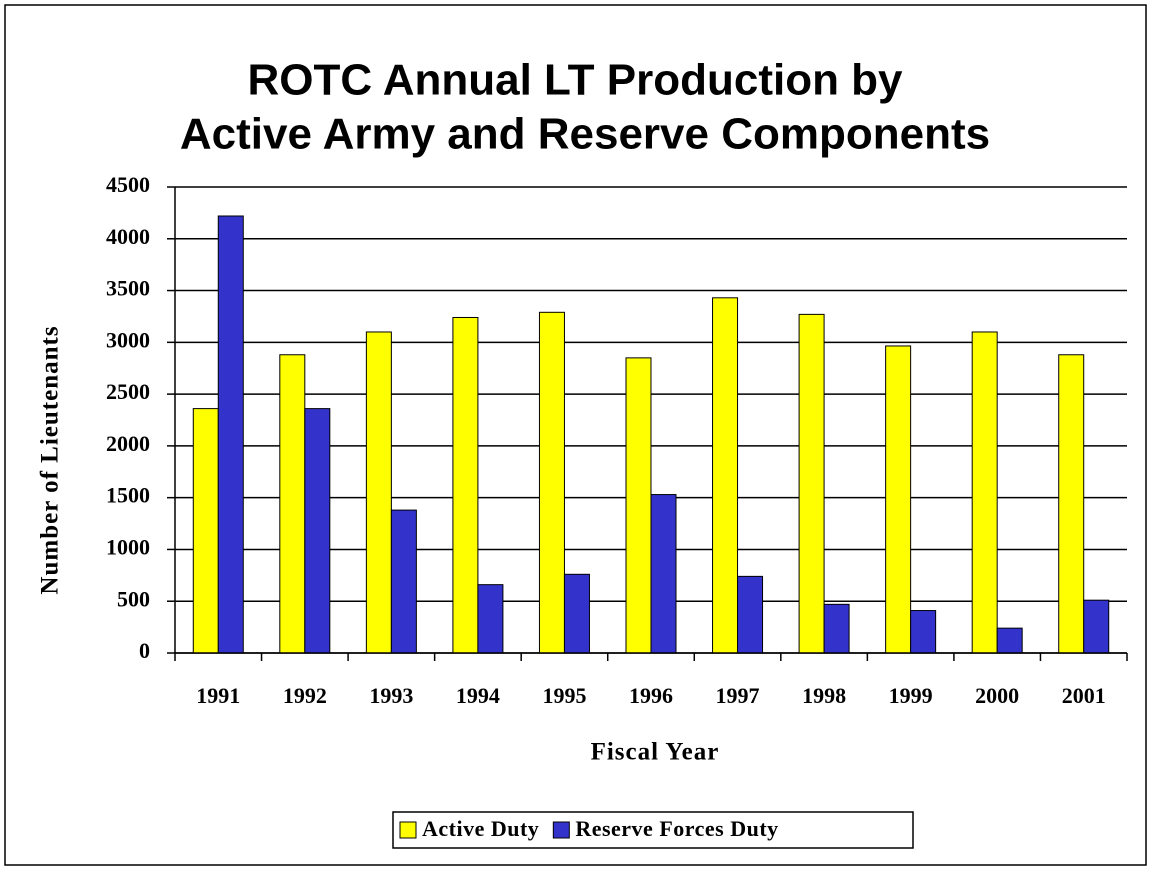 The image size is (1151, 871). Describe the element at coordinates (128, 546) in the screenshot. I see `y-tick-label: 1000` at that location.